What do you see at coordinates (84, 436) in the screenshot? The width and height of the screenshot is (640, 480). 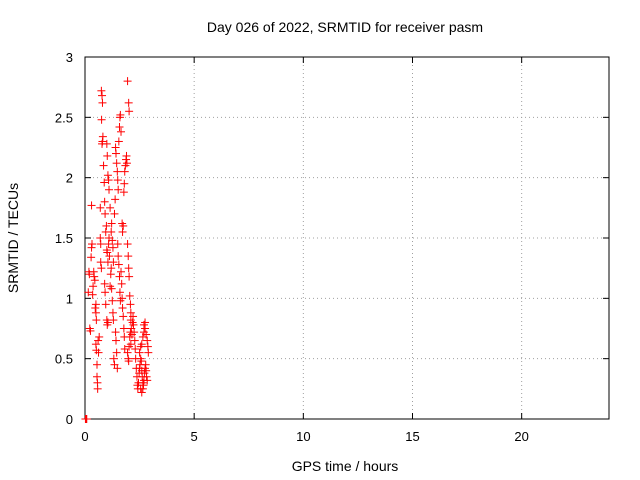 I see `x-tick-label: 0` at bounding box center [84, 436].